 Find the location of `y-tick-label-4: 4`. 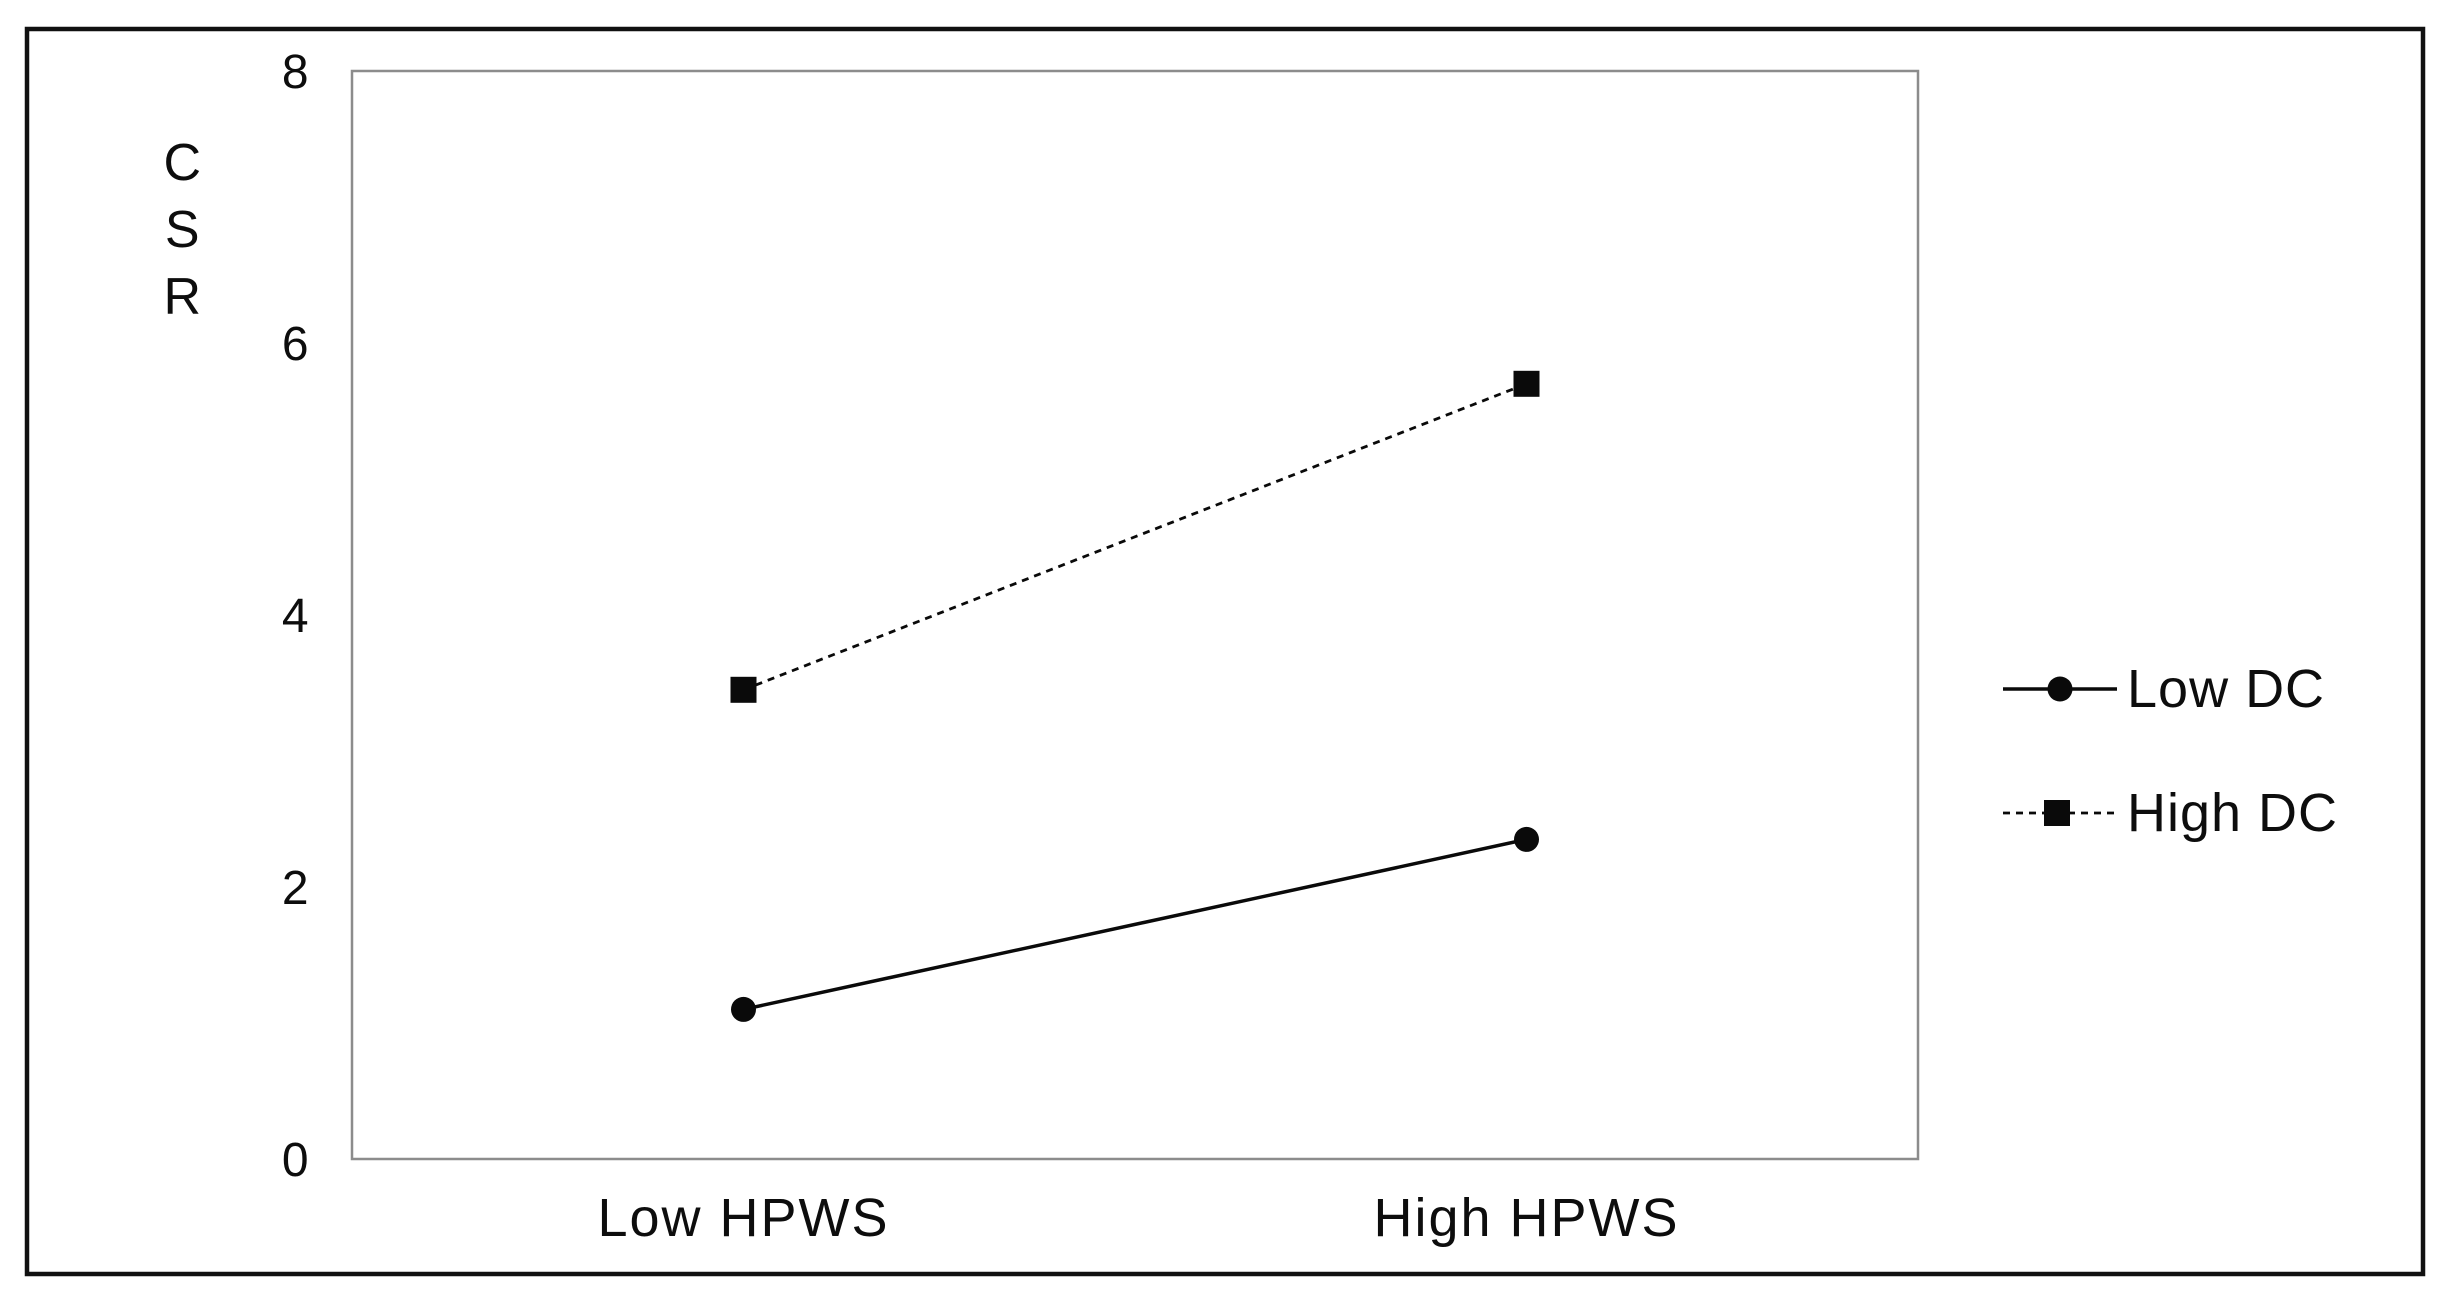

y-tick-label-4: 4 is located at coordinates (296, 616).